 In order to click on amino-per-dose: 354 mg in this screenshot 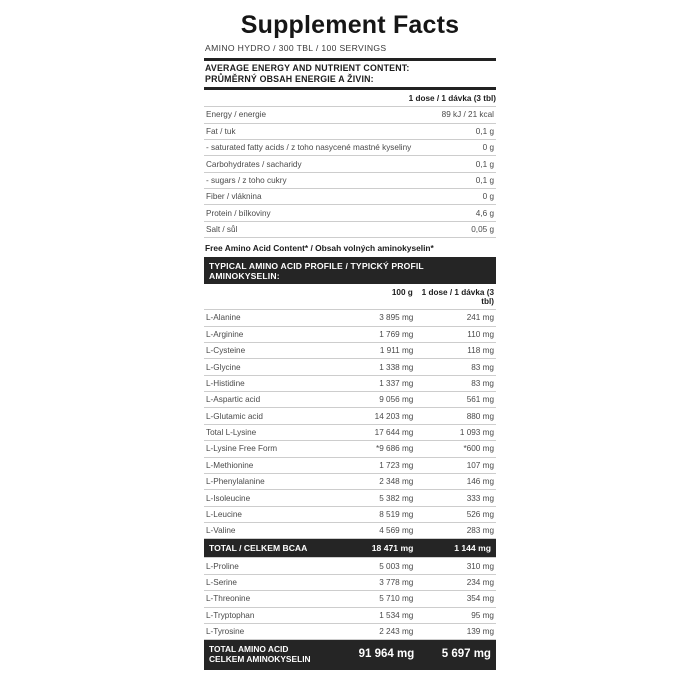, I will do `click(454, 599)`.